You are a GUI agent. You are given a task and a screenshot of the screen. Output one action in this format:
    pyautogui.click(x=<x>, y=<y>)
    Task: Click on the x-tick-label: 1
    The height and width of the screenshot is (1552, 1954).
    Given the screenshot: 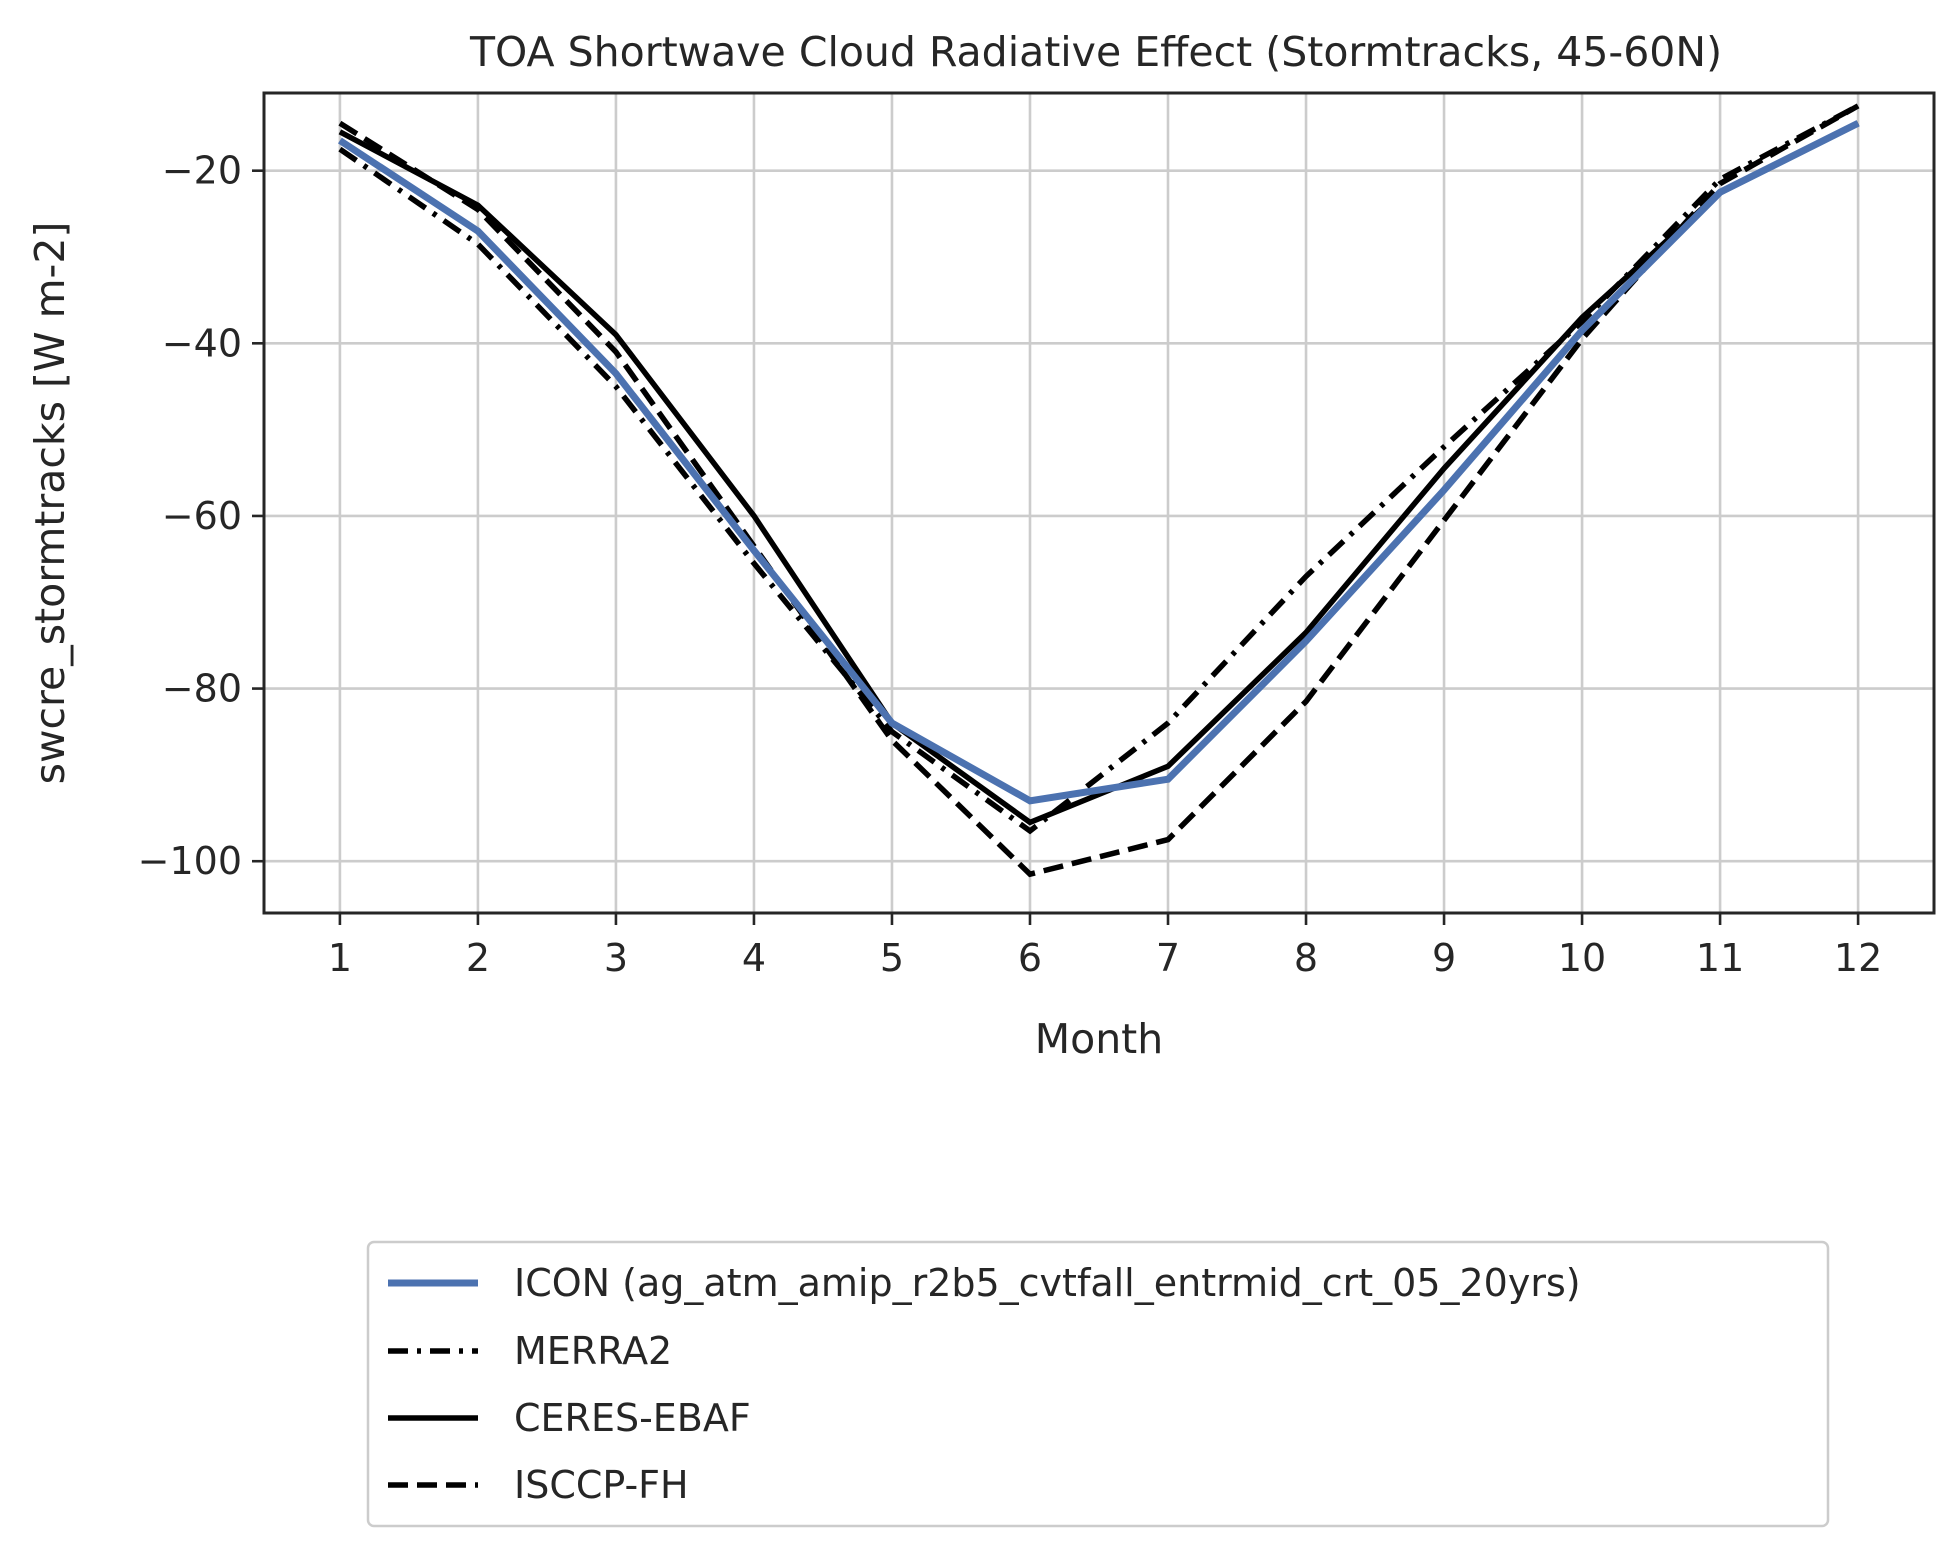 What is the action you would take?
    pyautogui.click(x=340, y=958)
    